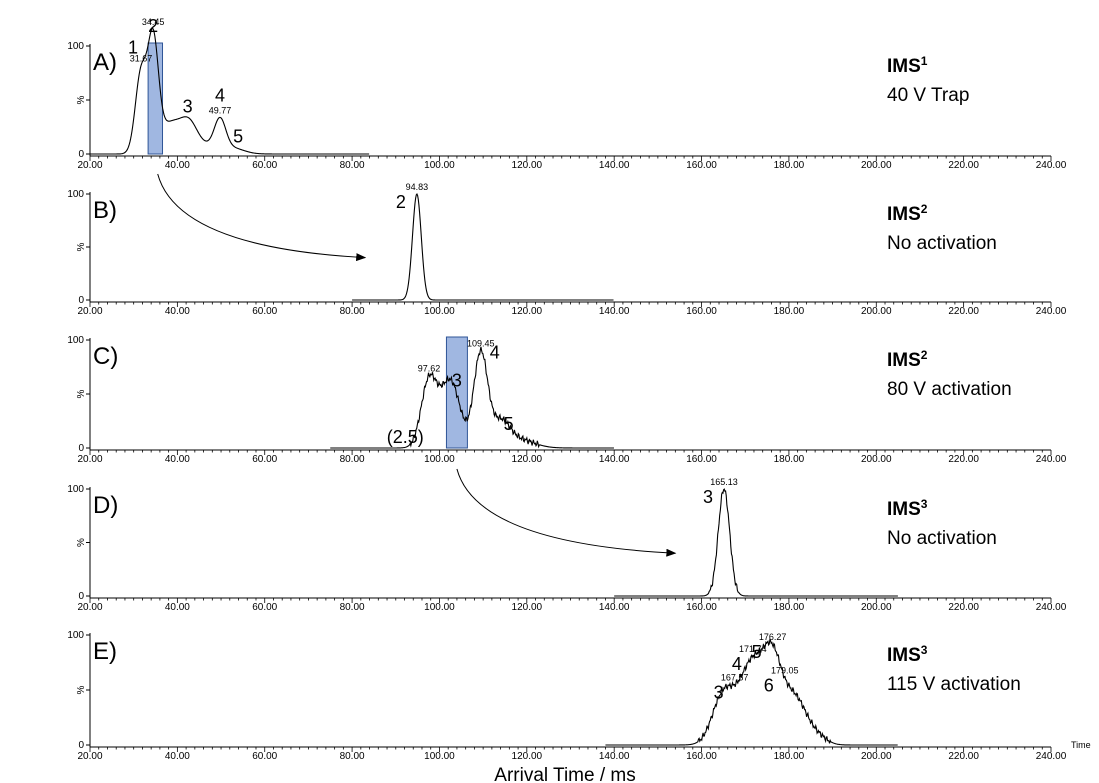 The width and height of the screenshot is (1099, 783). I want to click on x-axis-title: Arrival Time / ms, so click(564, 774).